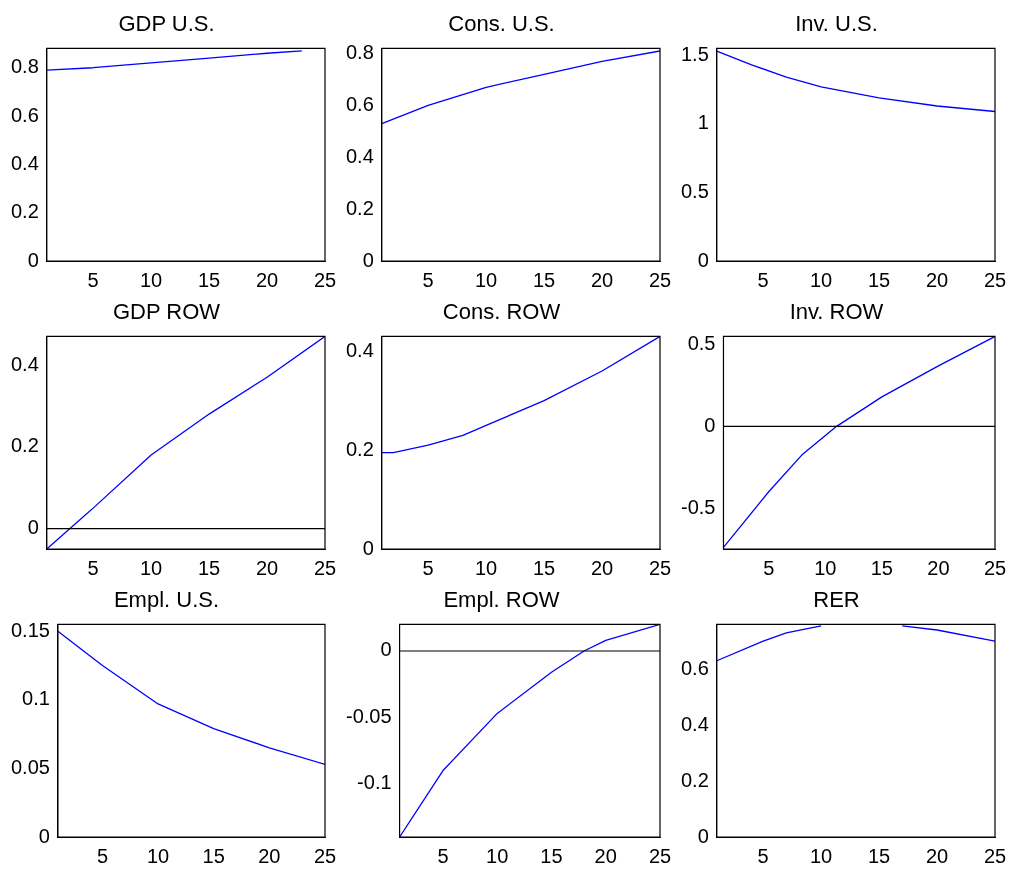 This screenshot has height=880, width=1021. Describe the element at coordinates (501, 600) in the screenshot. I see `chart-title: Empl. ROW` at that location.